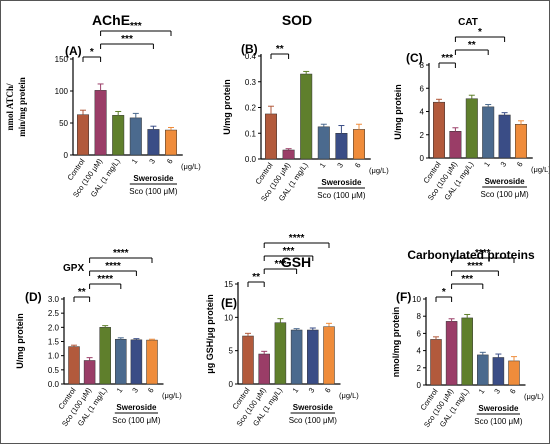  What do you see at coordinates (82, 292) in the screenshot?
I see `significance-label: **` at bounding box center [82, 292].